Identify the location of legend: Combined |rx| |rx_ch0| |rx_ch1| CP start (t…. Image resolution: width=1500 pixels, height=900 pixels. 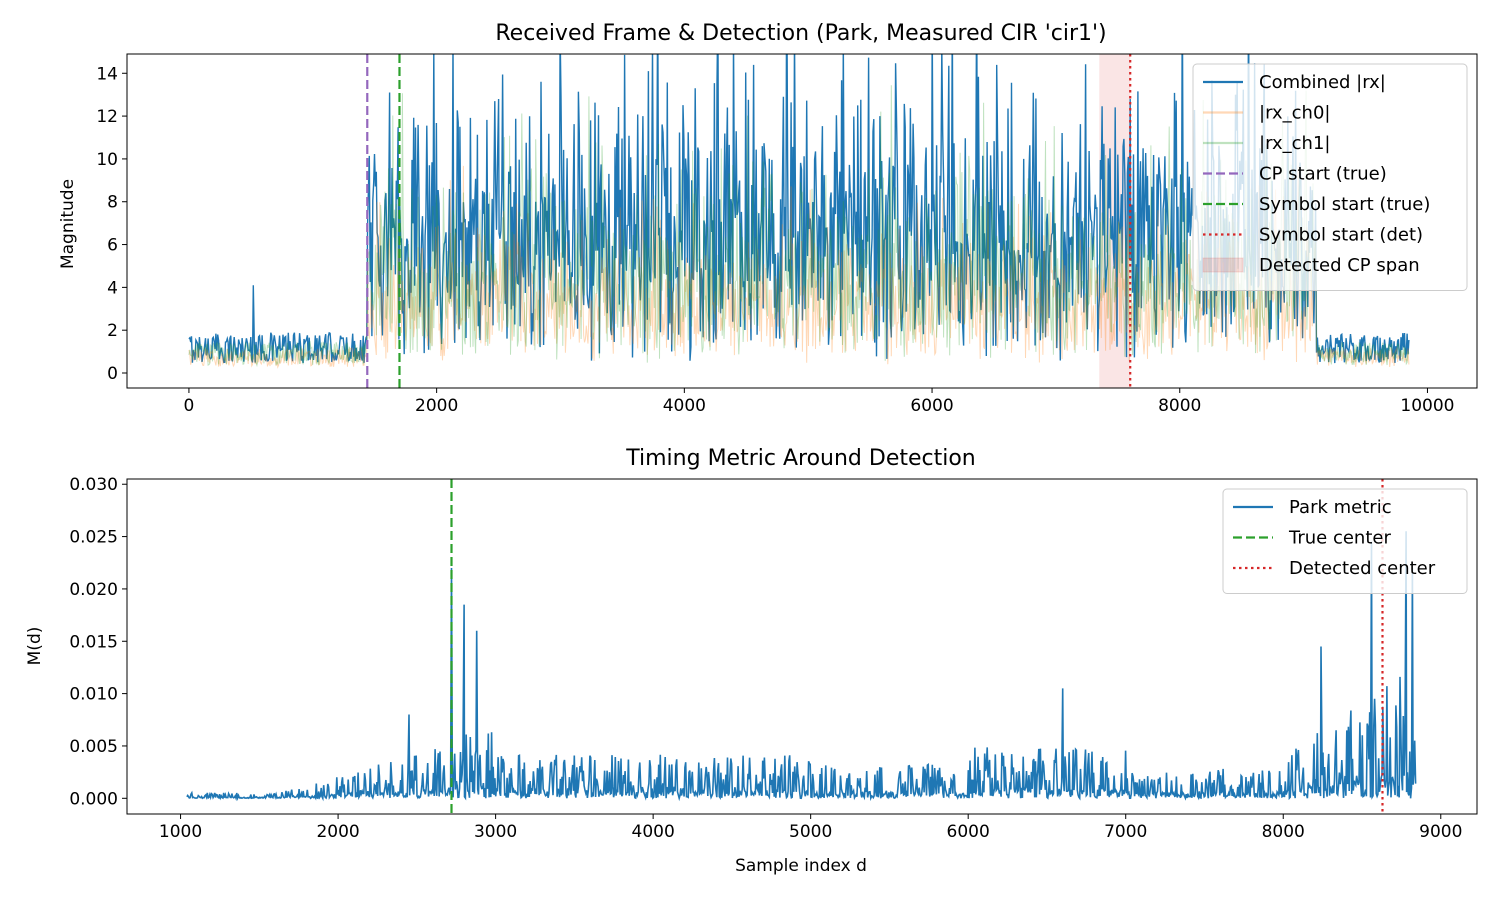
(1330, 177).